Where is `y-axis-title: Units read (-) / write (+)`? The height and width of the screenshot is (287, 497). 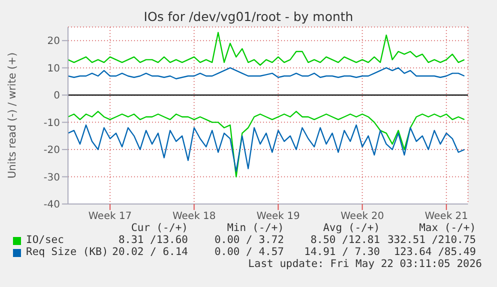
y-axis-title: Units read (-) / write (+) is located at coordinates (12, 115).